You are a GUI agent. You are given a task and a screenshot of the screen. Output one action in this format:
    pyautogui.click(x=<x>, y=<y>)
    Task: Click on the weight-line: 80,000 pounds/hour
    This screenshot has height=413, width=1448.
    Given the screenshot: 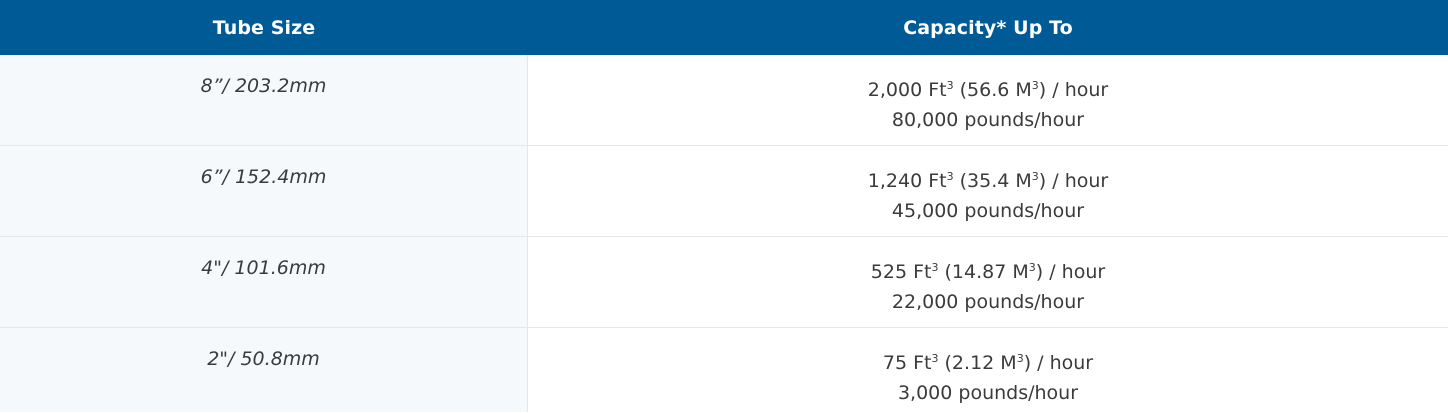 What is the action you would take?
    pyautogui.click(x=988, y=120)
    